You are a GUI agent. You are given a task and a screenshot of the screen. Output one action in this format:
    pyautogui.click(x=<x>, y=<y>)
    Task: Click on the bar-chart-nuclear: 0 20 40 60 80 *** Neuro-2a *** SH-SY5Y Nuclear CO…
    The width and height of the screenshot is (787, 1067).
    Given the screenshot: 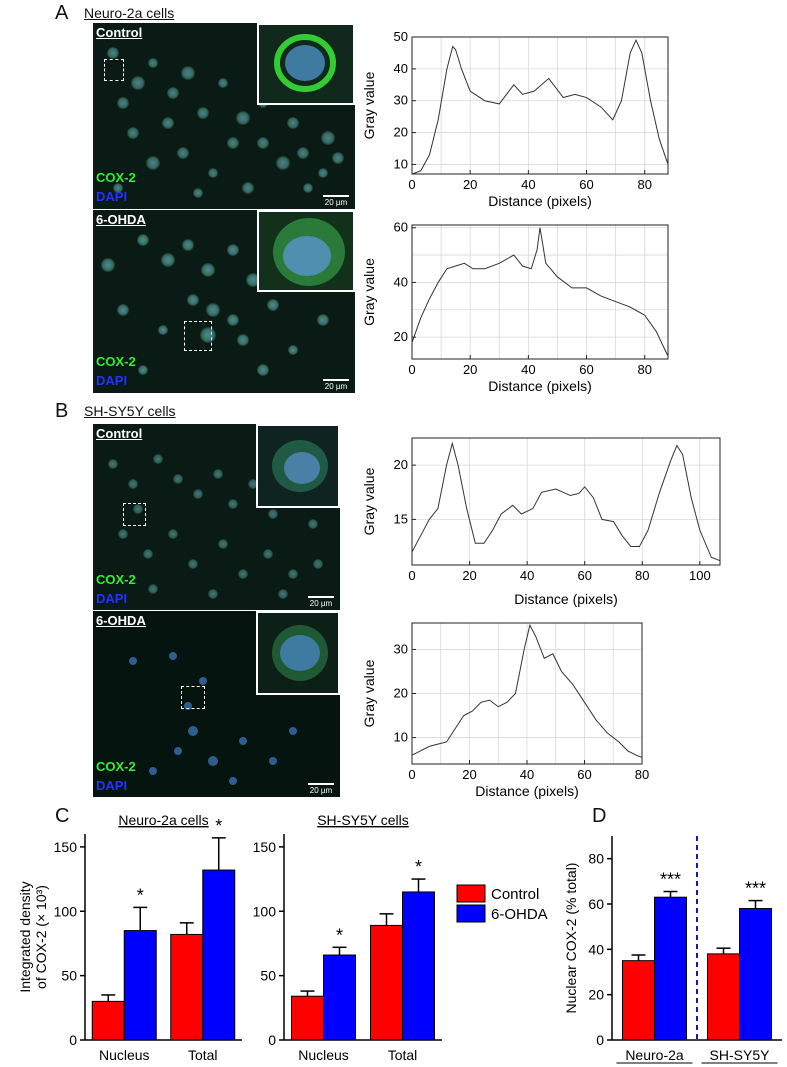 What is the action you would take?
    pyautogui.click(x=672, y=950)
    